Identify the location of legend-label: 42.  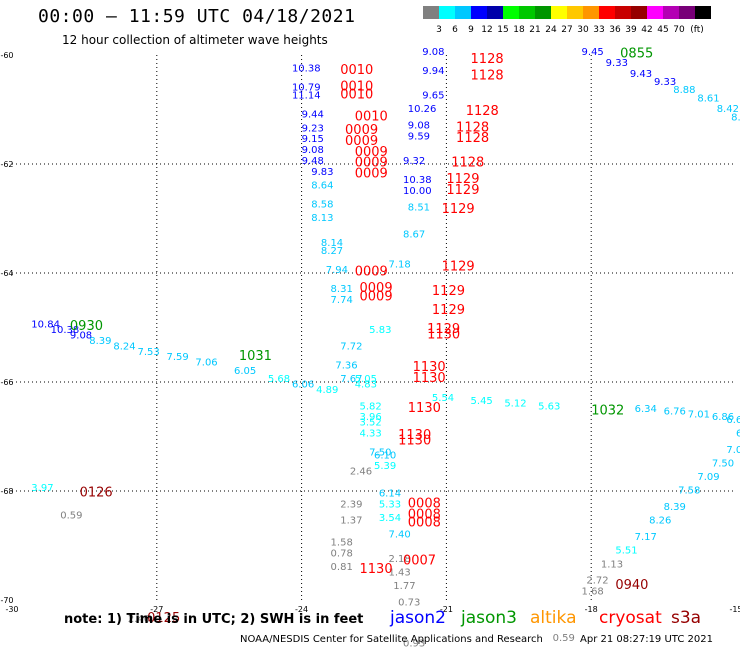
(646, 30).